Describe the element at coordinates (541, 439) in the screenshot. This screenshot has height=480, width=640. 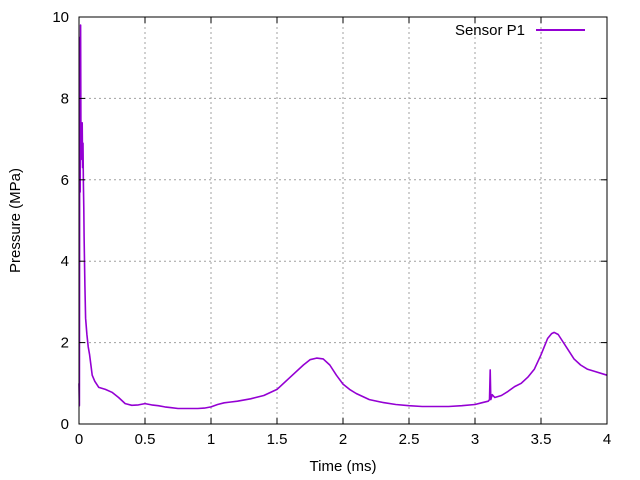
I see `x-tick-label: 3.5` at that location.